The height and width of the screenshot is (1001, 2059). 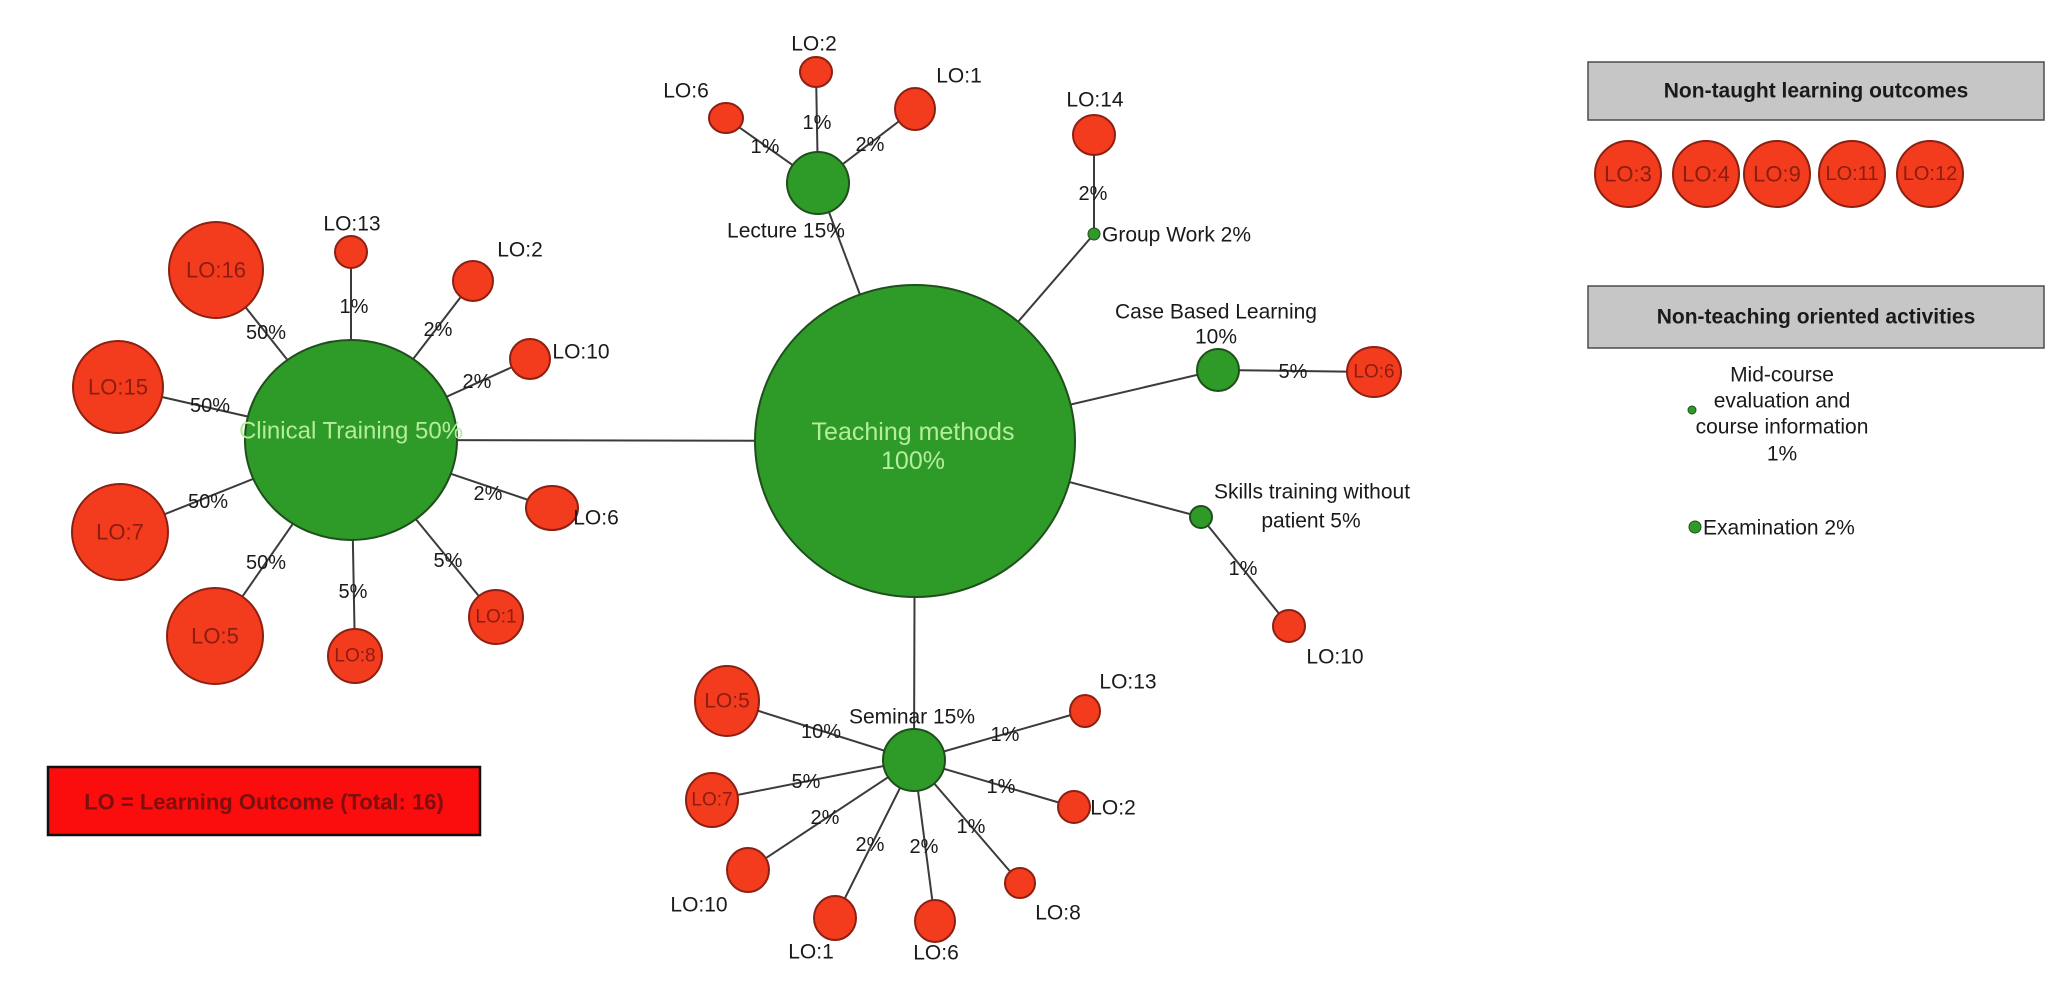 I want to click on node-midcourse-dot, so click(x=1692, y=410).